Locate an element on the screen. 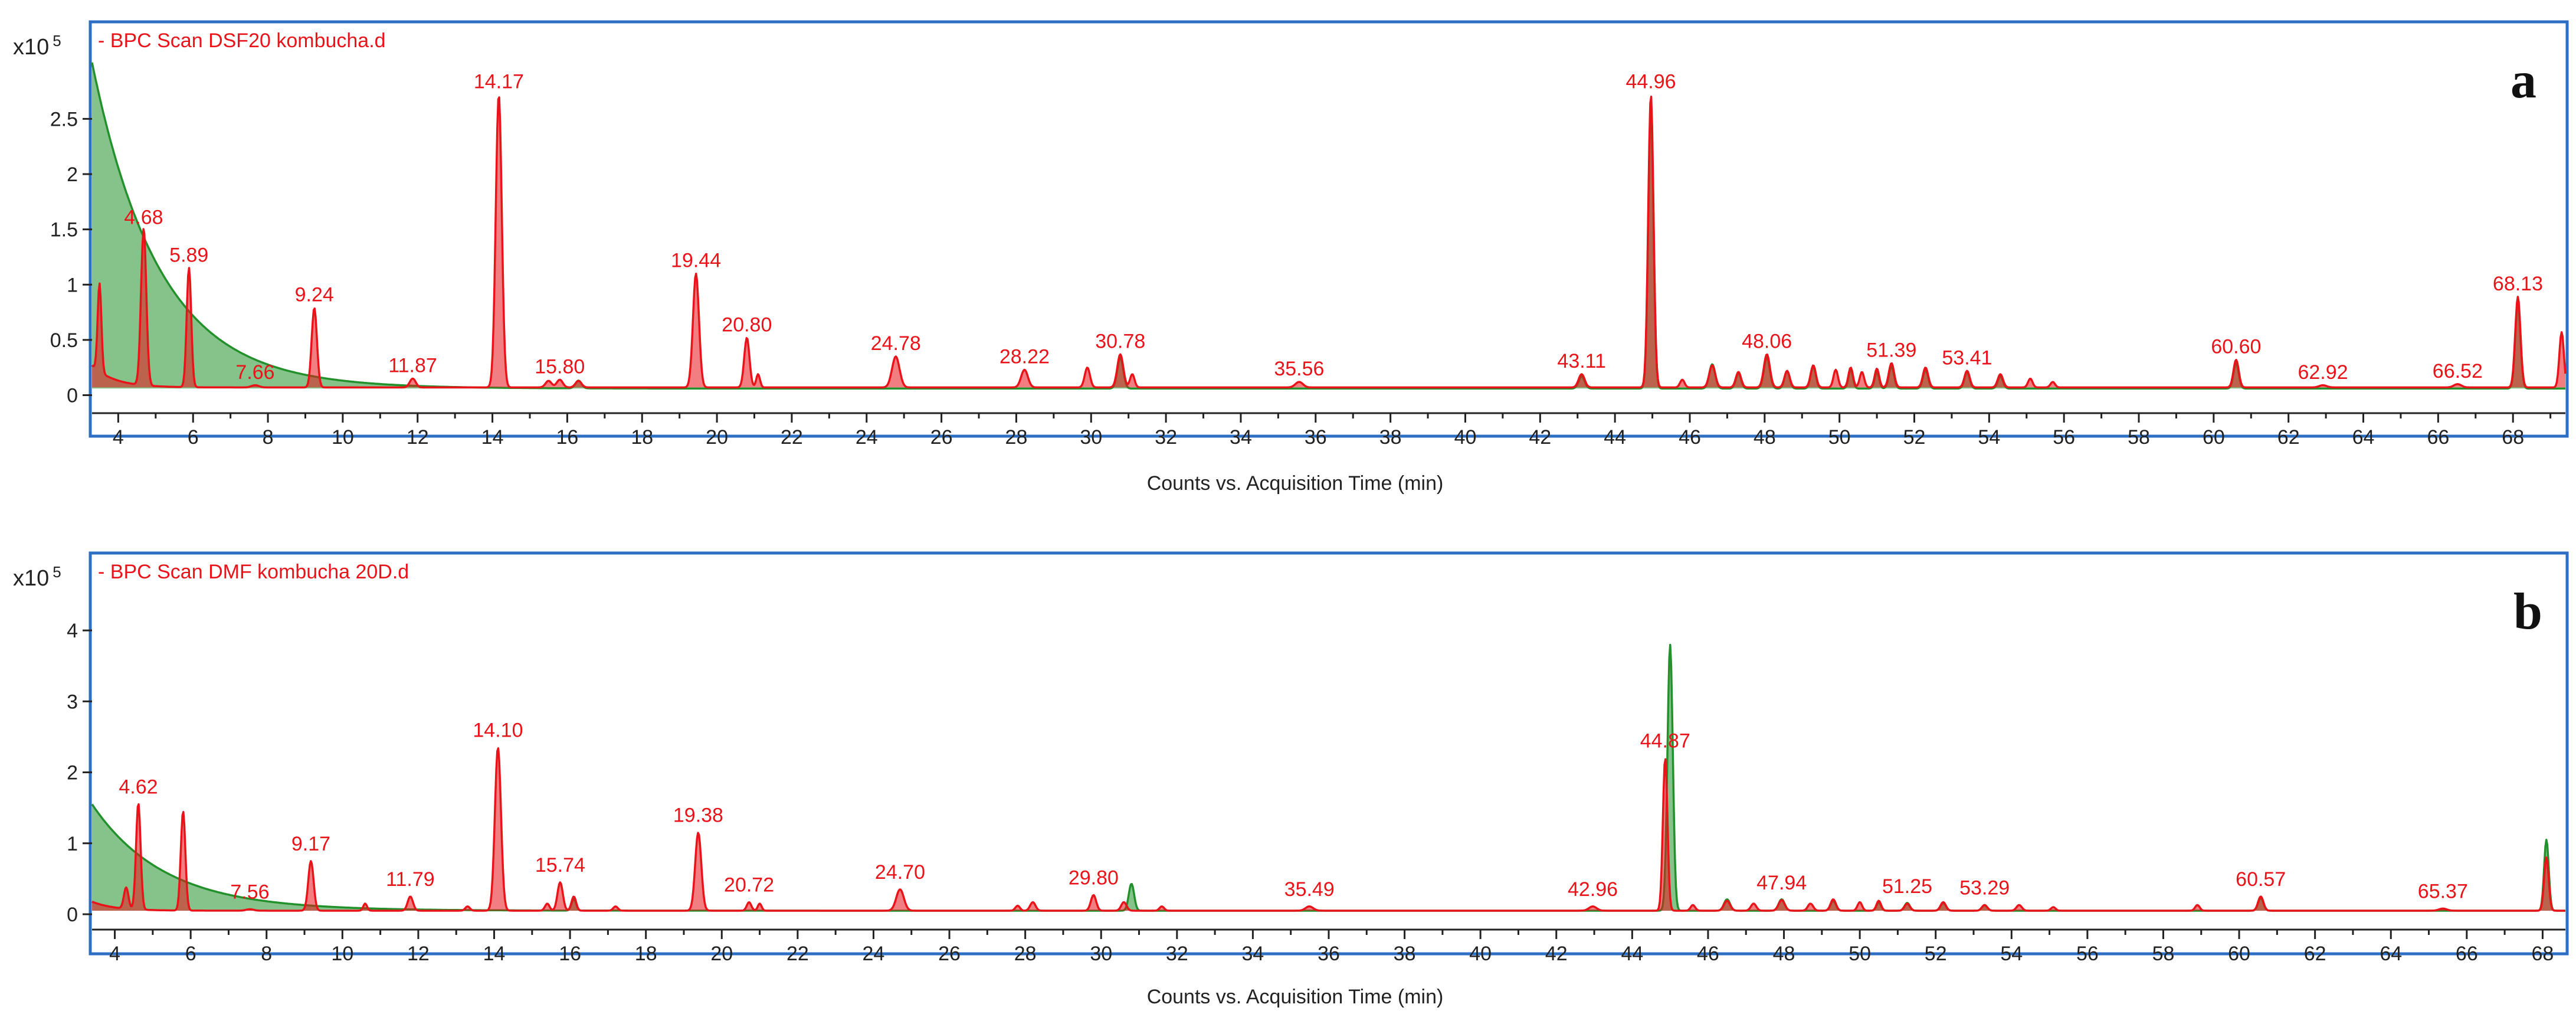 The height and width of the screenshot is (1014, 2576). x-tick-label-b-13: 30 is located at coordinates (1101, 954).